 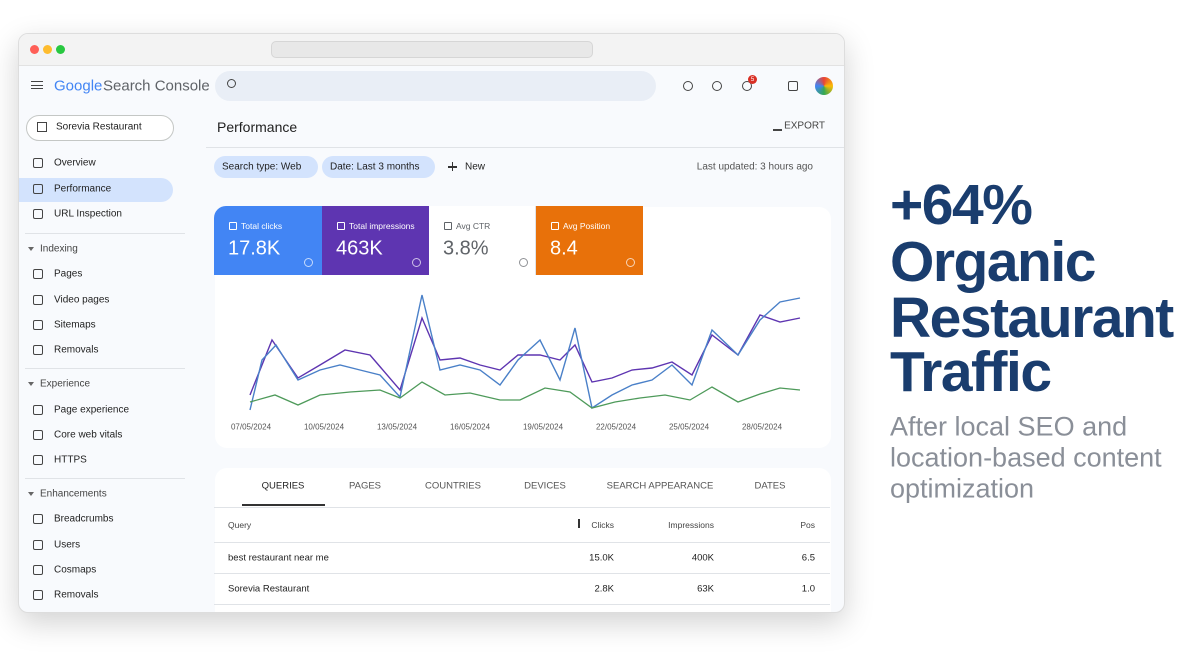 What do you see at coordinates (705, 589) in the screenshot?
I see `table-cell: 63K` at bounding box center [705, 589].